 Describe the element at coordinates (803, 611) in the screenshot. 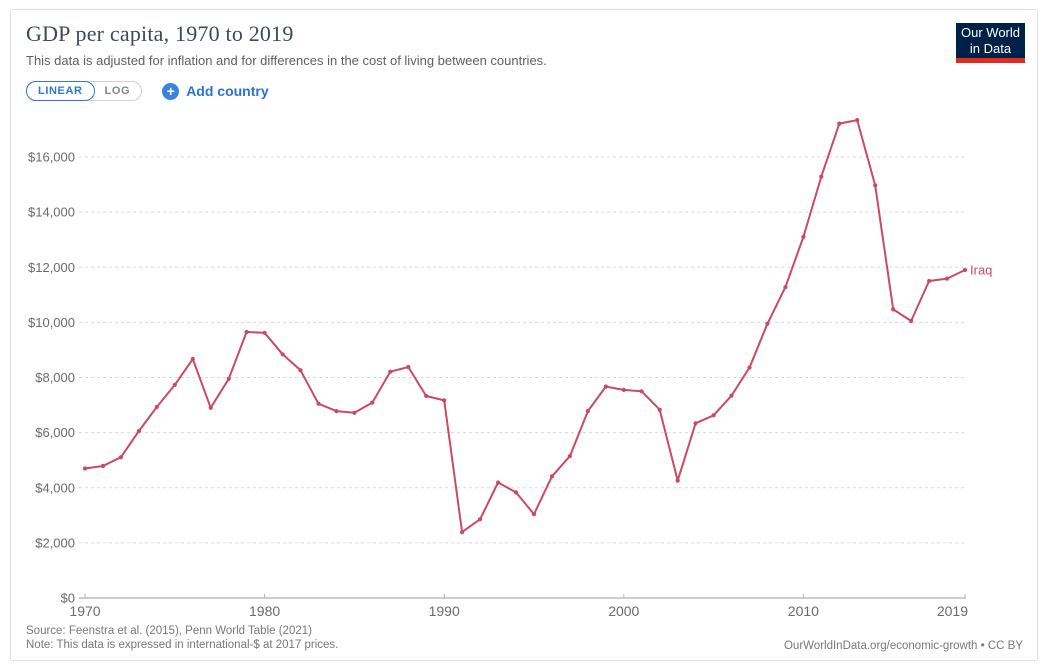

I see `x-axis-tick-label: 2010` at that location.